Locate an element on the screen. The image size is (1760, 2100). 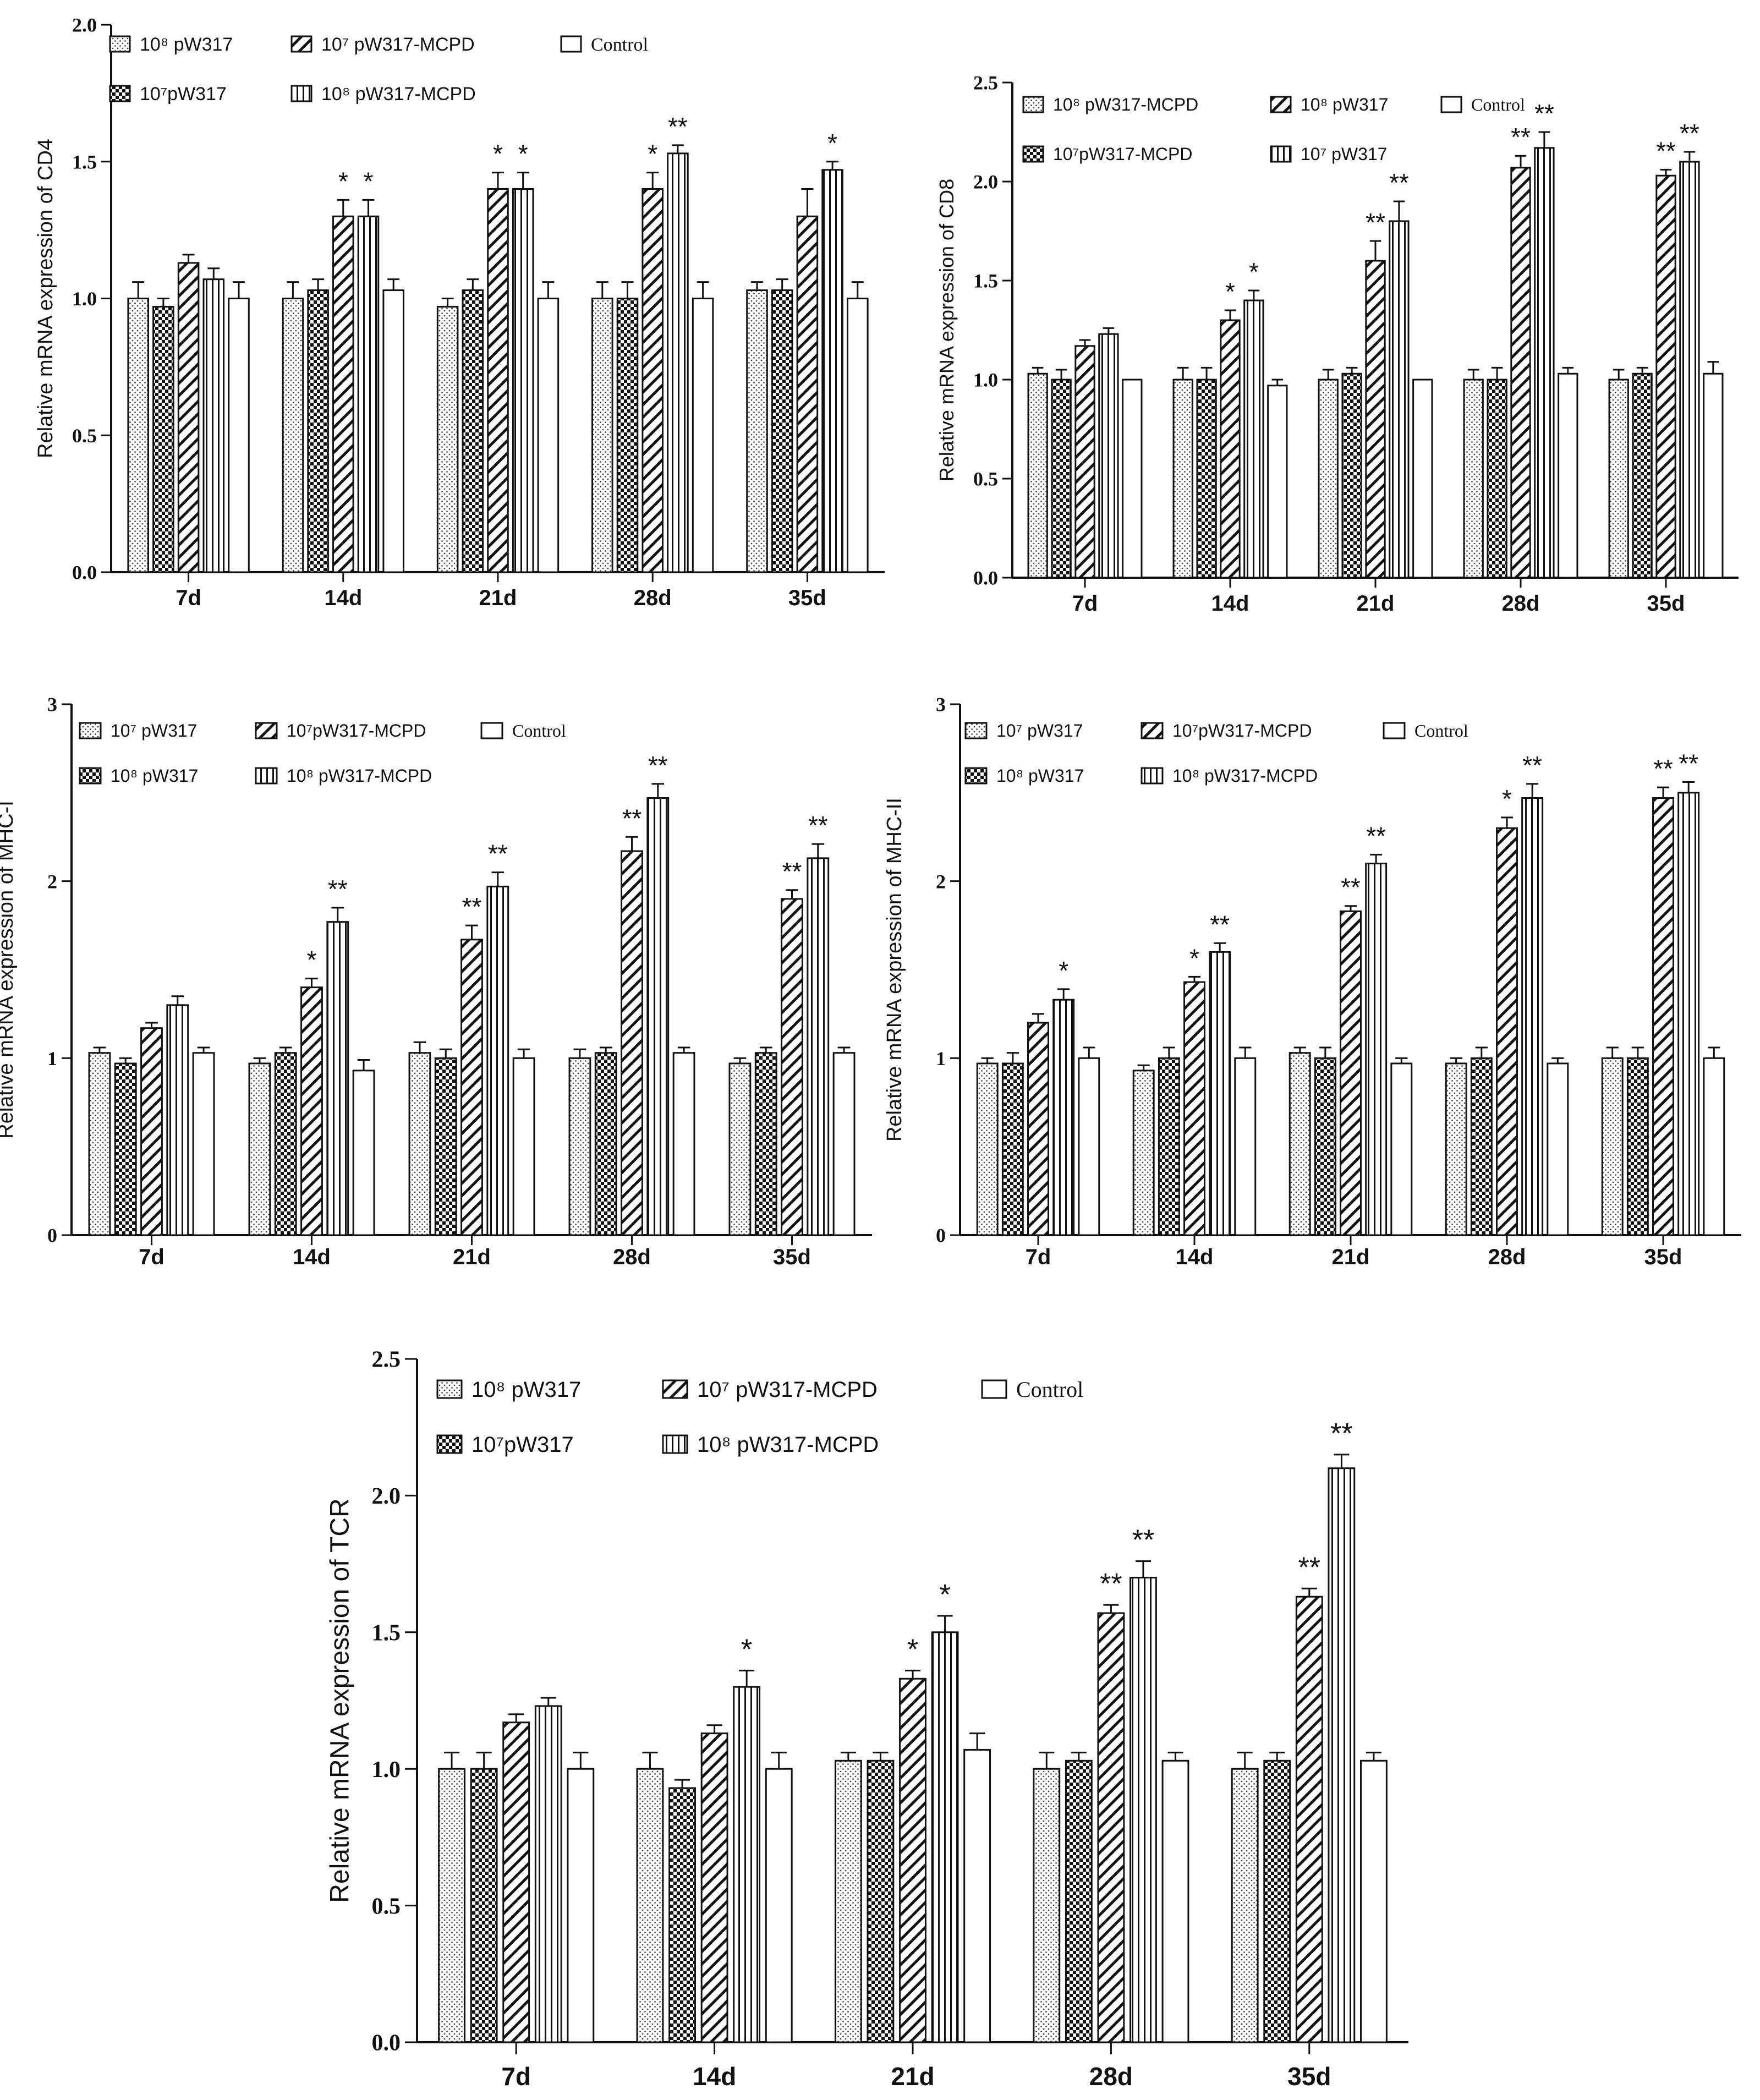
bar-mhc2-7d-s4 is located at coordinates (1089, 1147).